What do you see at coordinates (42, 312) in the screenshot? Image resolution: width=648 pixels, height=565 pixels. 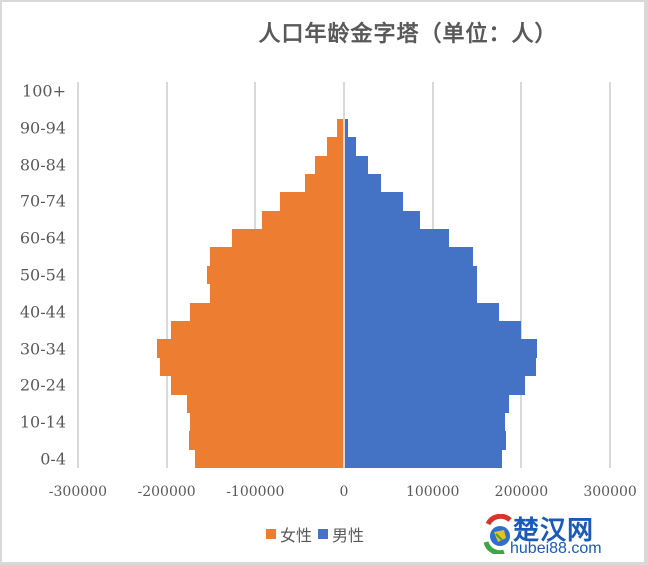 I see `y-tick-label: 40-44` at bounding box center [42, 312].